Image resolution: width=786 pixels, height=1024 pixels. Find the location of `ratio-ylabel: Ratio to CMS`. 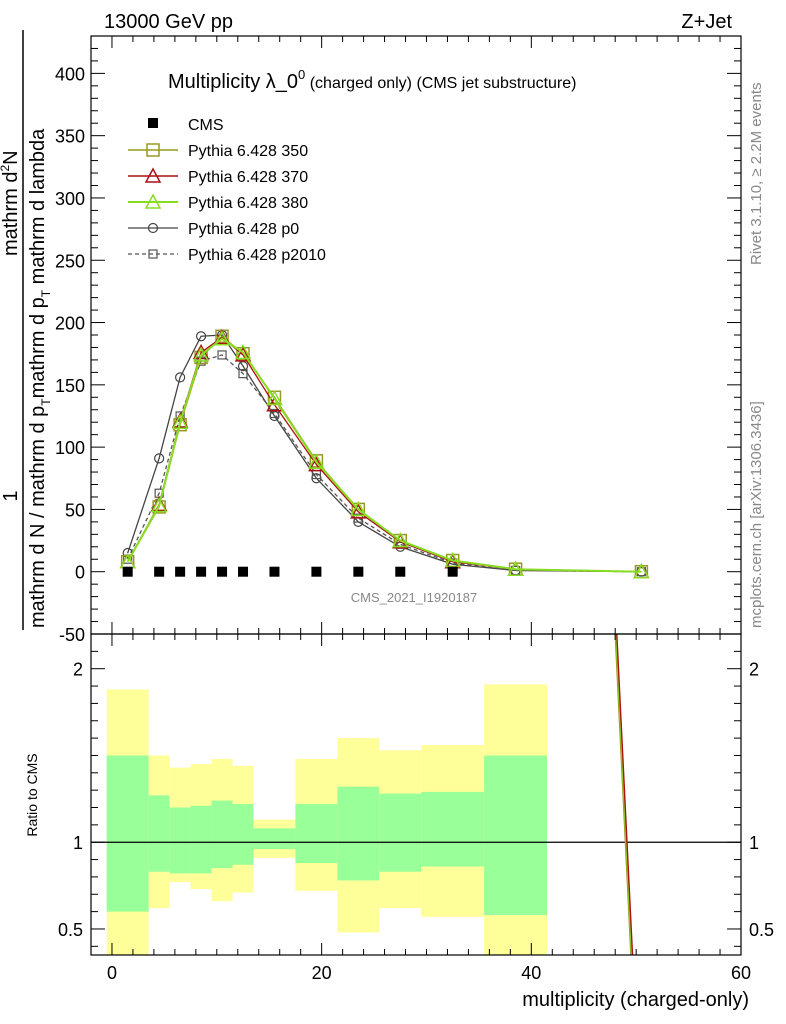

ratio-ylabel: Ratio to CMS is located at coordinates (32, 794).